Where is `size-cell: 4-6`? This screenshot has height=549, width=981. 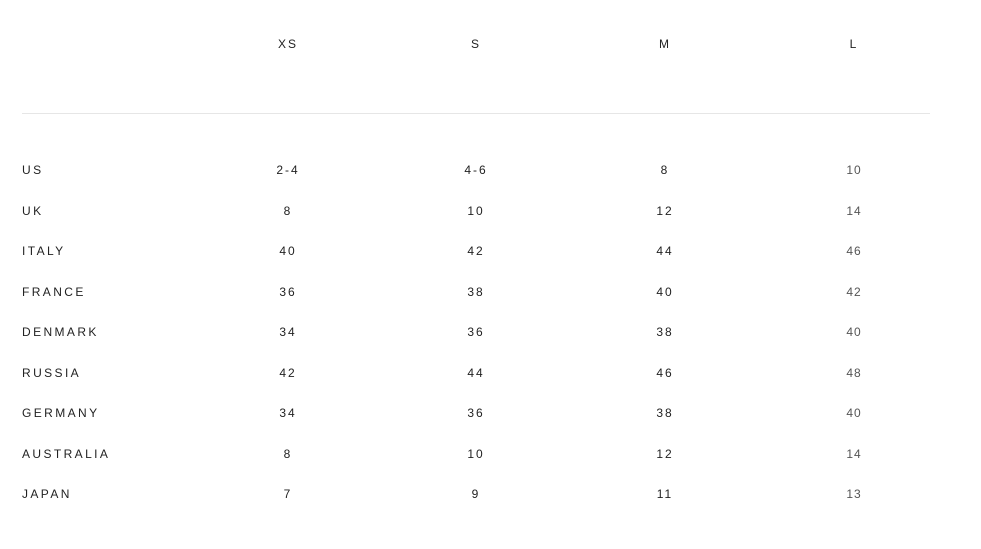
size-cell: 4-6 is located at coordinates (476, 170).